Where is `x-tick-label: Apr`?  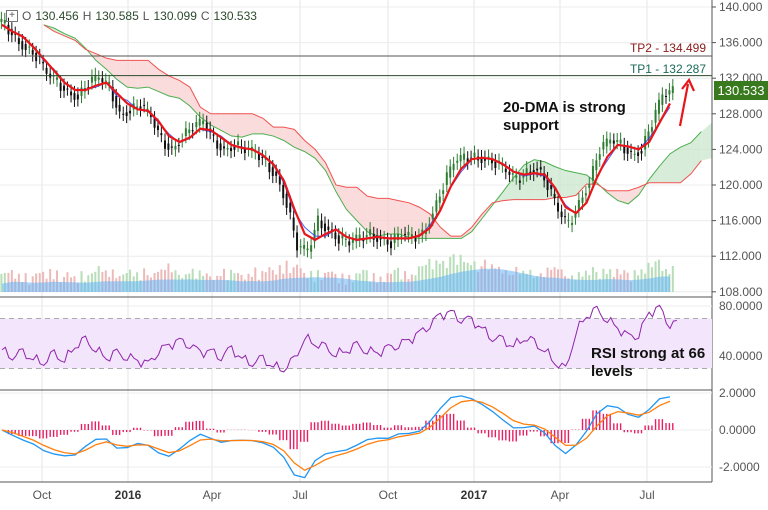 x-tick-label: Apr is located at coordinates (212, 495).